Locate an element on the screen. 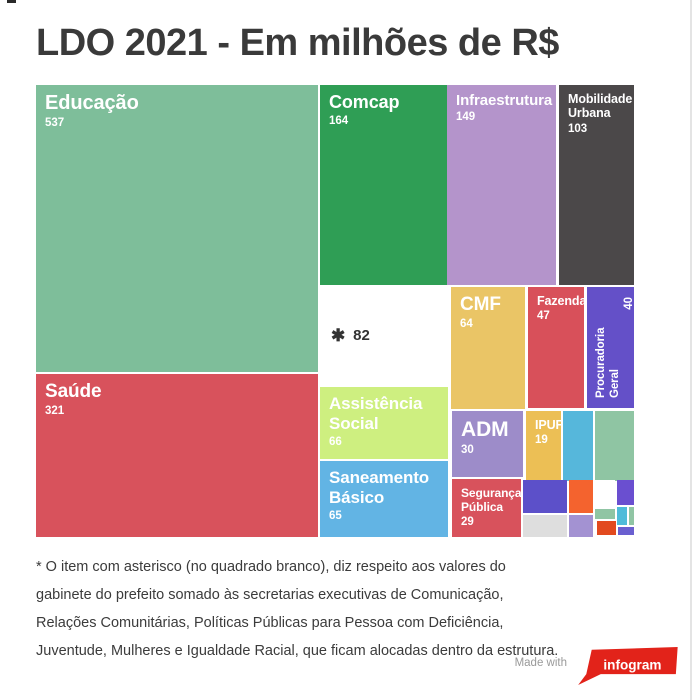  tile-value: 164 is located at coordinates (339, 120).